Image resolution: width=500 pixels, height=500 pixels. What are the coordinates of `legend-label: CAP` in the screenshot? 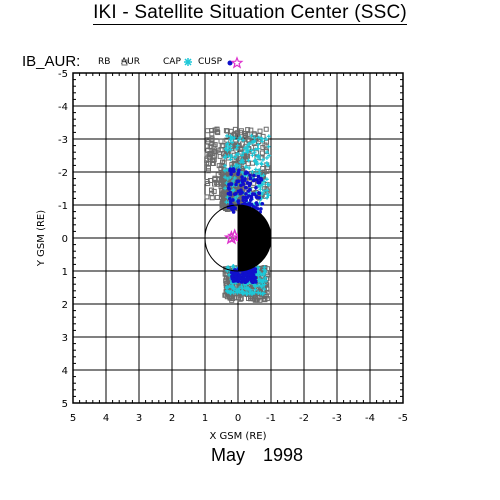 It's located at (172, 62).